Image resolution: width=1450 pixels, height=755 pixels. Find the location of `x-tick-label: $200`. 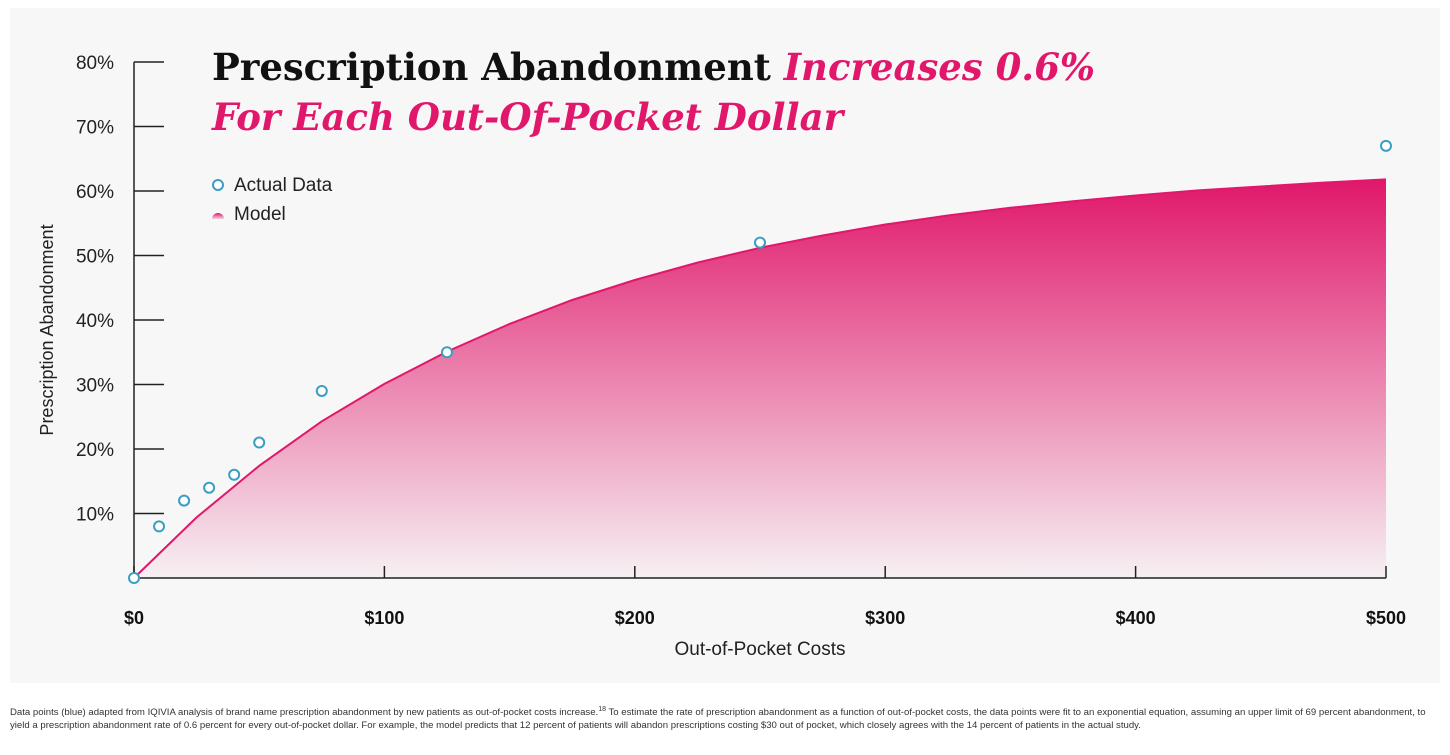

x-tick-label: $200 is located at coordinates (635, 618).